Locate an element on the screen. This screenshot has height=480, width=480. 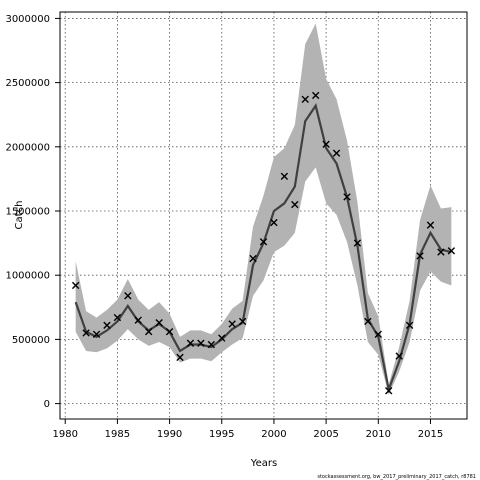
y-tick-label: 1000000 is located at coordinates (27, 276).